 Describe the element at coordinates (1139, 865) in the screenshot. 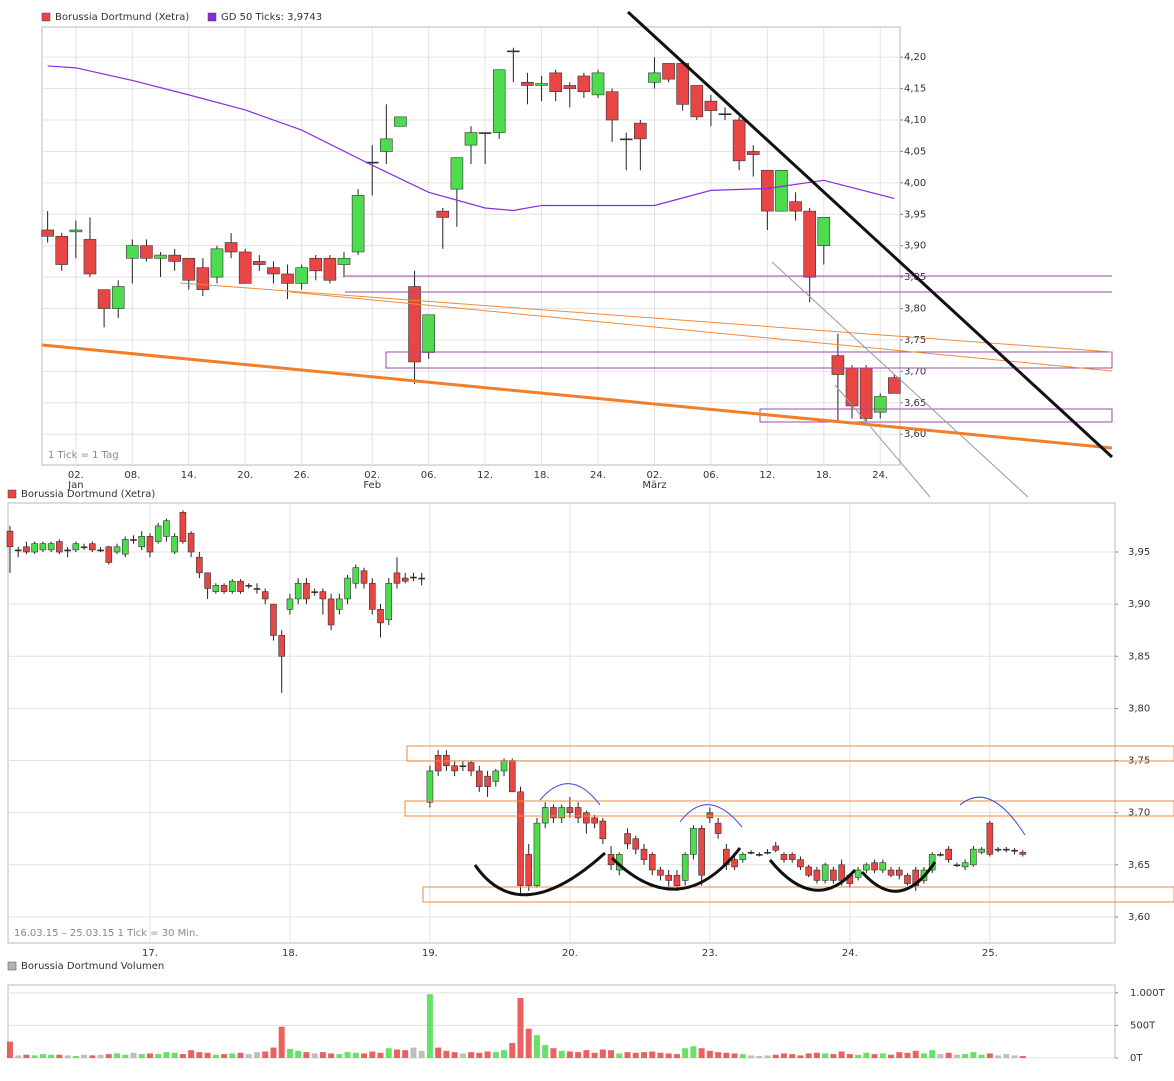

I see `y-tick-label: 3,65` at that location.